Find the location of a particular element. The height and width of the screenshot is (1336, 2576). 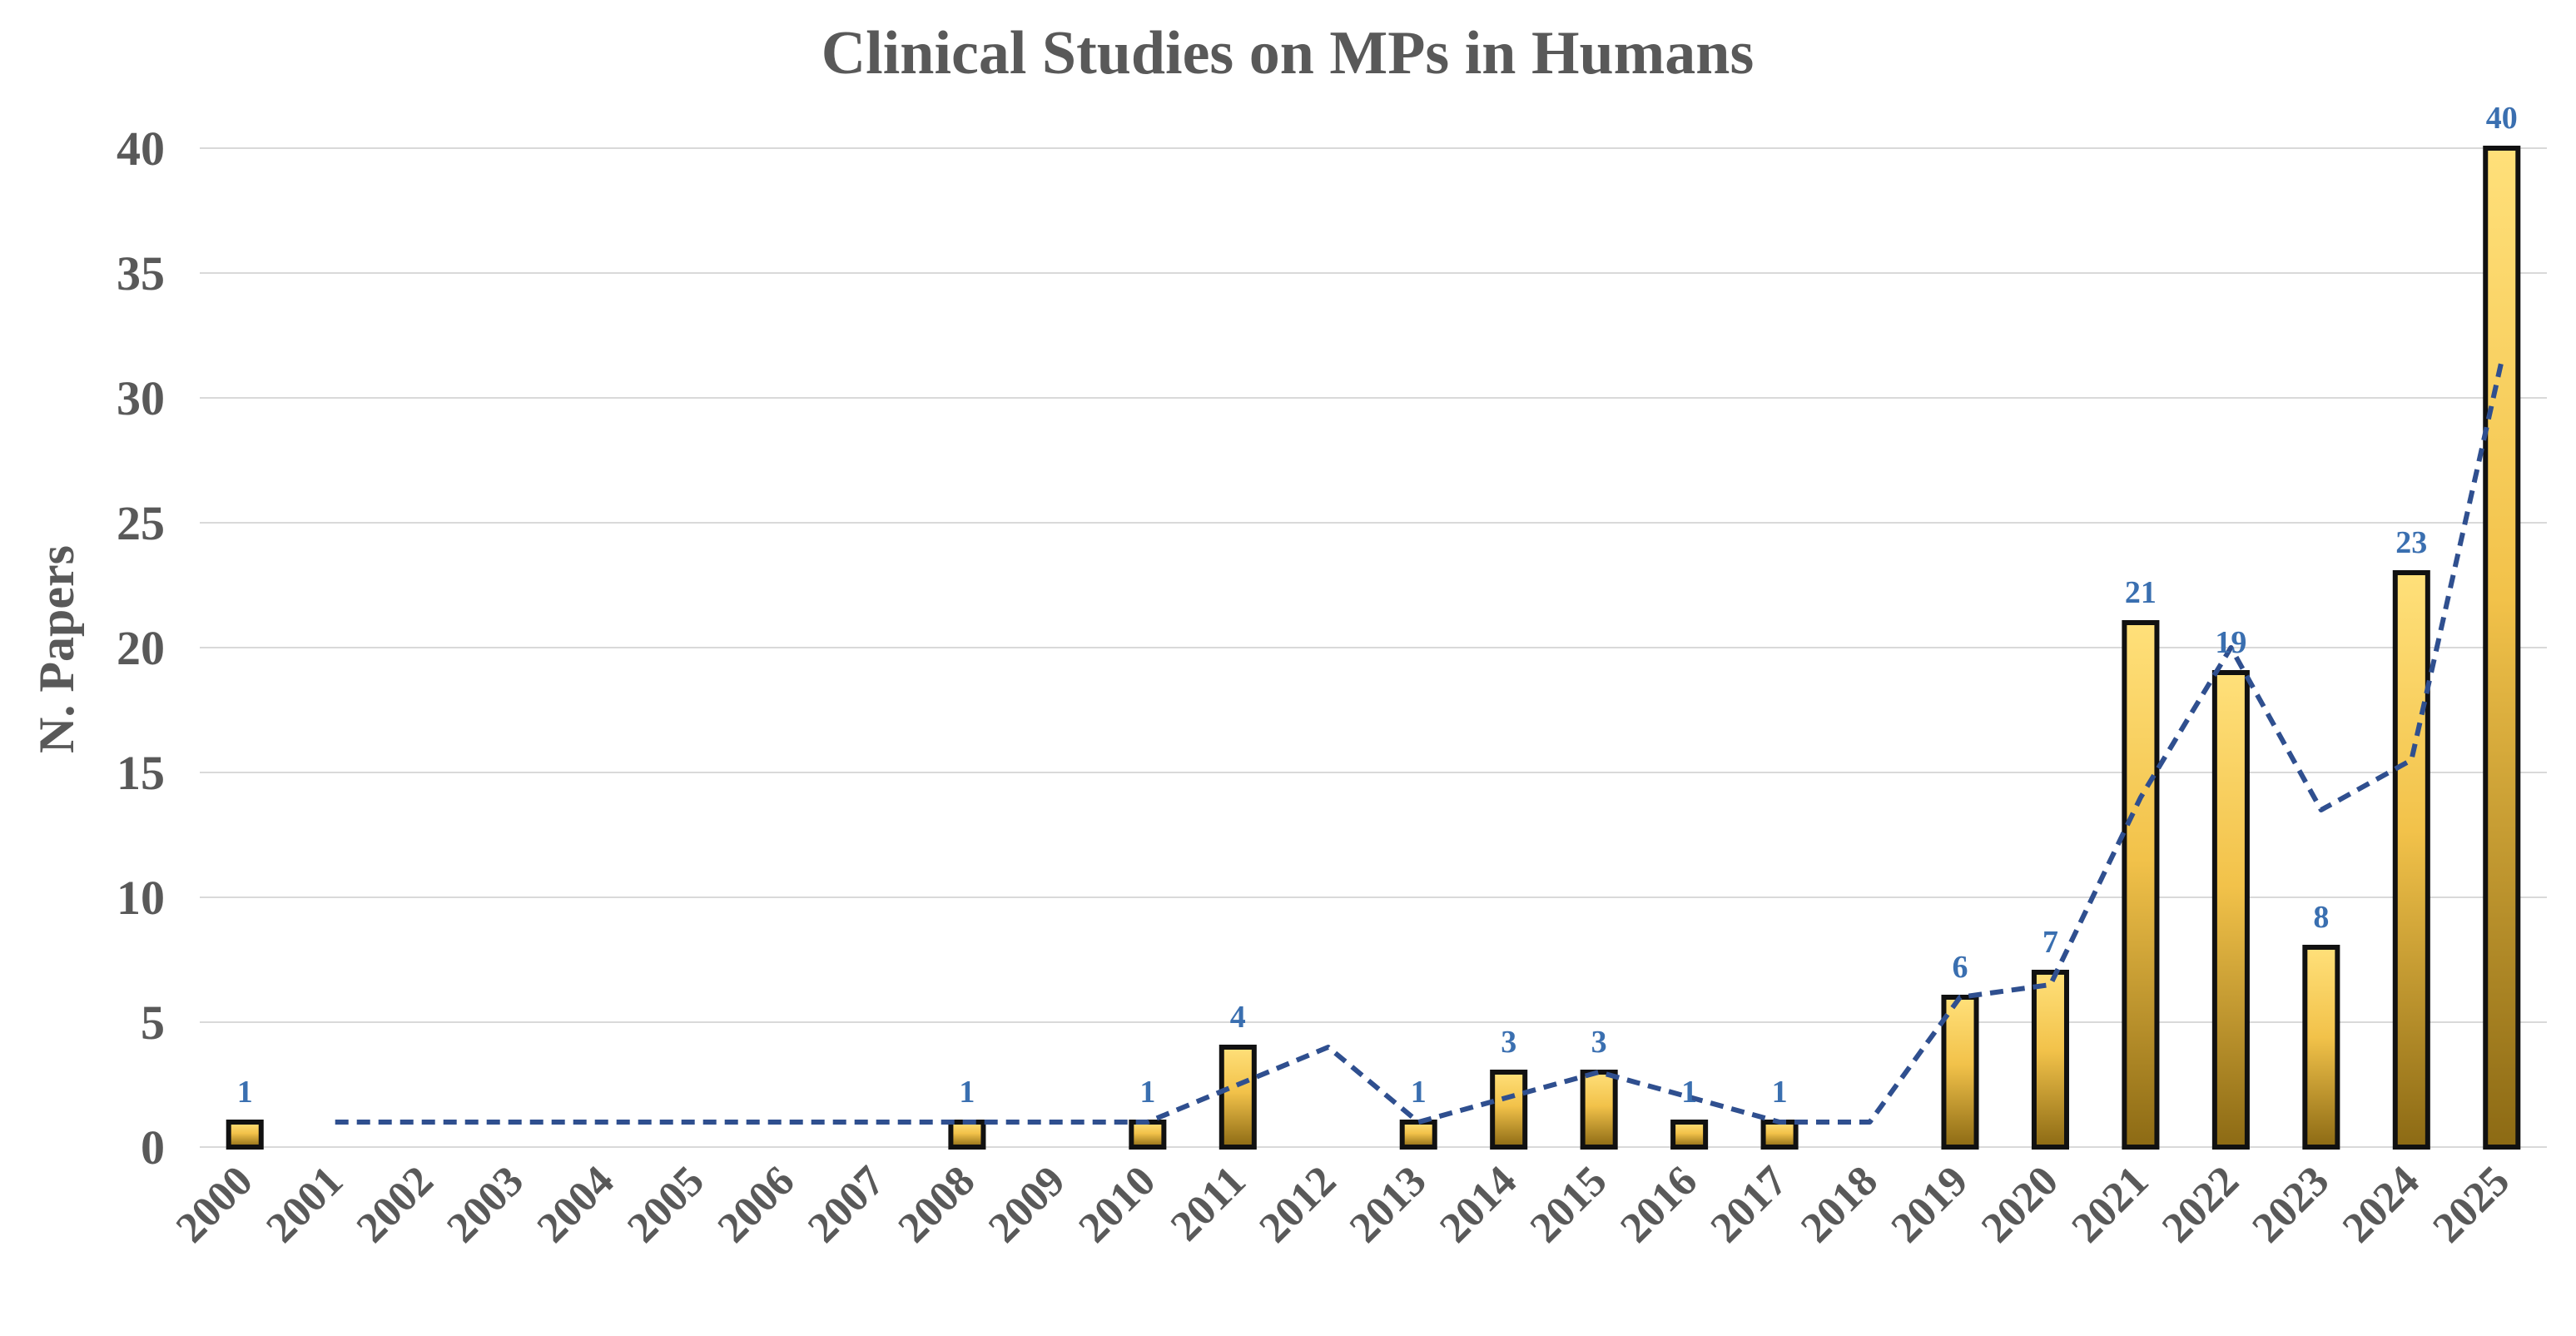

data-label-2023: 8 is located at coordinates (2321, 918).